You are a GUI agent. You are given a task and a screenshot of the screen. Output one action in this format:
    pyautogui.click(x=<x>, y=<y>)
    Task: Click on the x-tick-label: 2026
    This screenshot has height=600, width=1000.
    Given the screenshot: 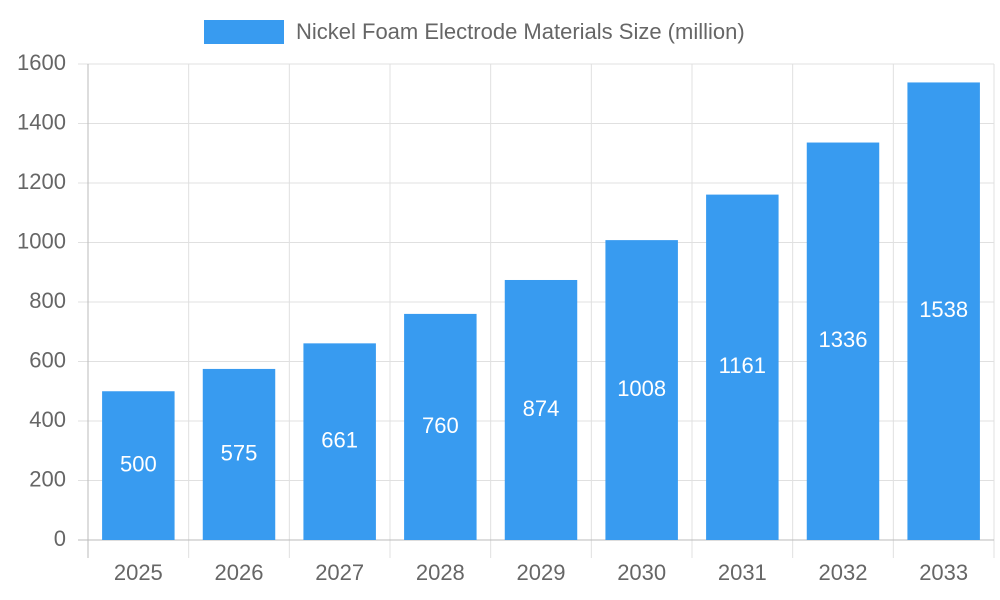 What is the action you would take?
    pyautogui.click(x=239, y=572)
    